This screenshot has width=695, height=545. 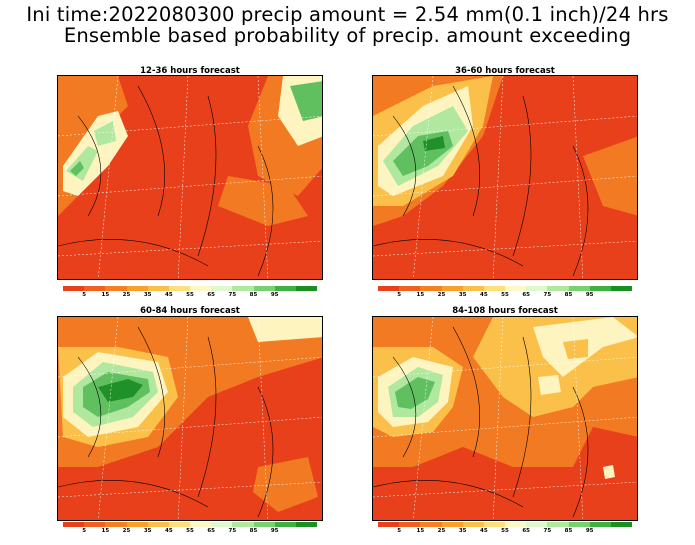 I want to click on colorbar-labels-60-84: 5 15 25 35 45 55 65 75 85 95, so click(x=190, y=532).